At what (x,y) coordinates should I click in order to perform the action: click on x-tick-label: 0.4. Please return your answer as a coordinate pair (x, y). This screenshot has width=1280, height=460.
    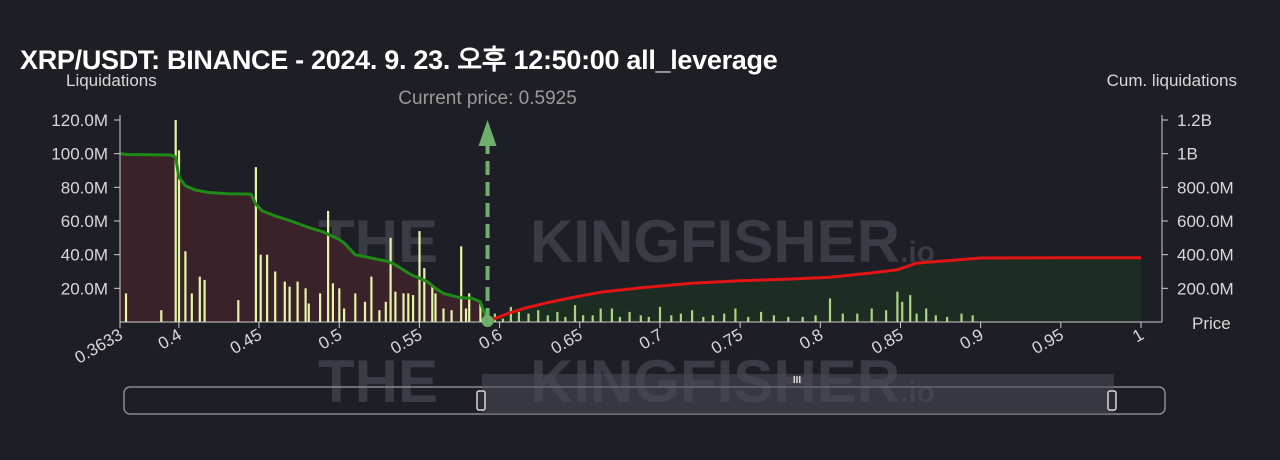
    Looking at the image, I should click on (170, 339).